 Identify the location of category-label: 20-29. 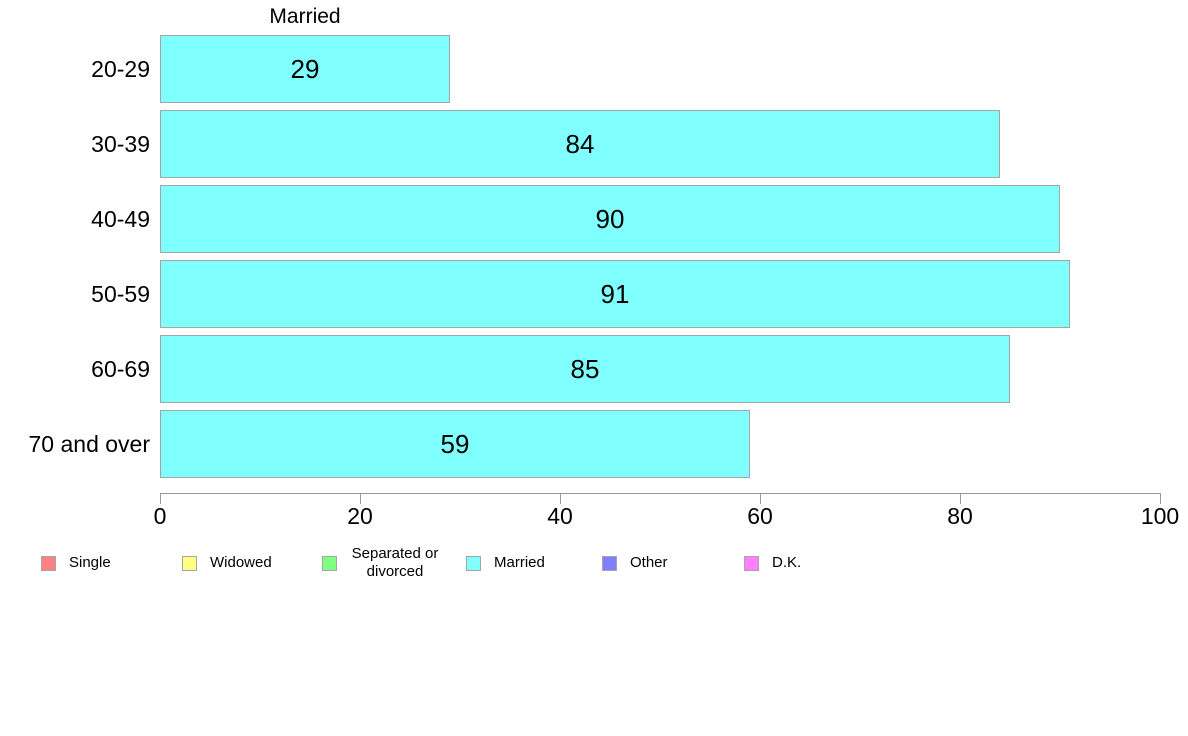
(120, 68).